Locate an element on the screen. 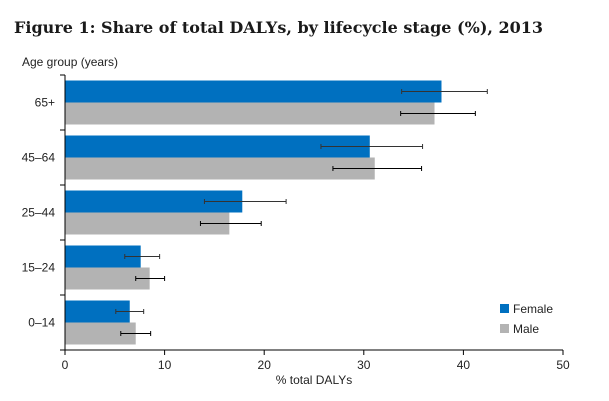  x-tick-label-0: 0 is located at coordinates (65, 365).